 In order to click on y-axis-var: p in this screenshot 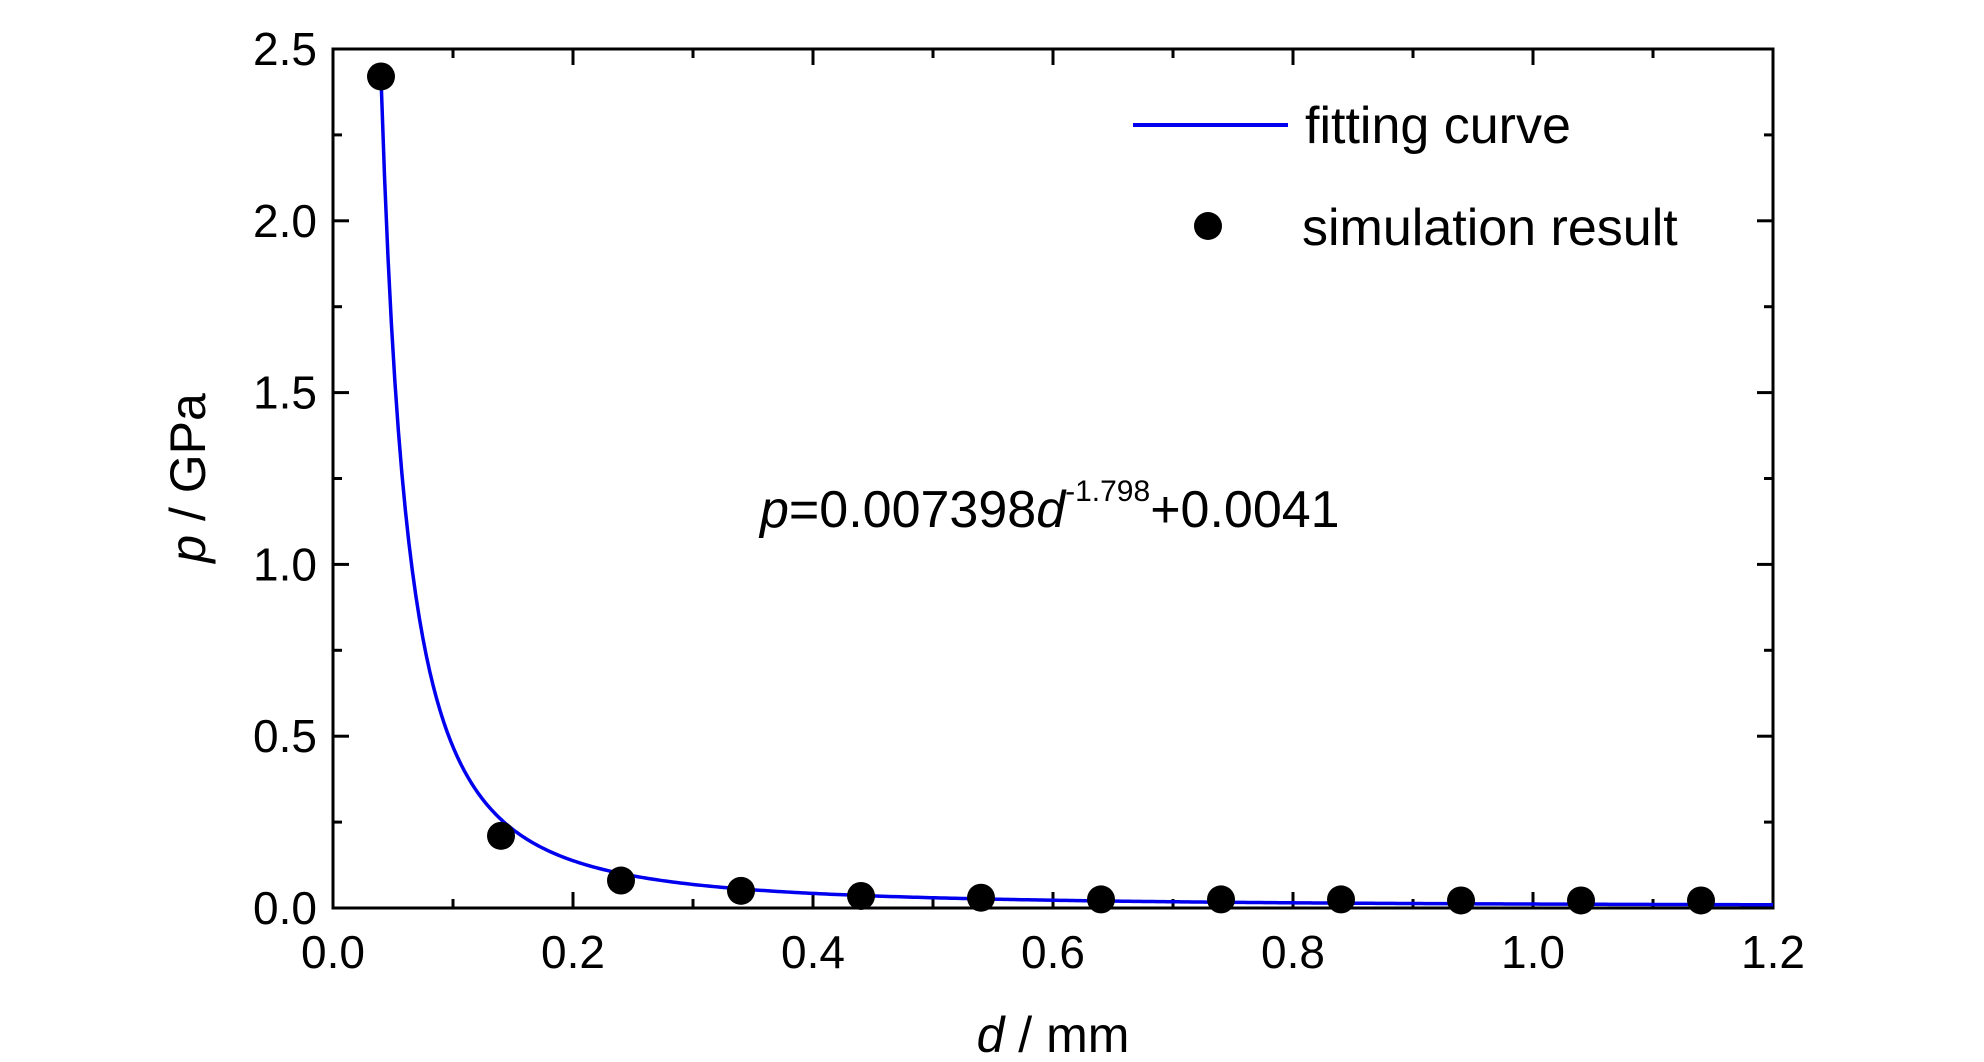, I will do `click(188, 550)`.